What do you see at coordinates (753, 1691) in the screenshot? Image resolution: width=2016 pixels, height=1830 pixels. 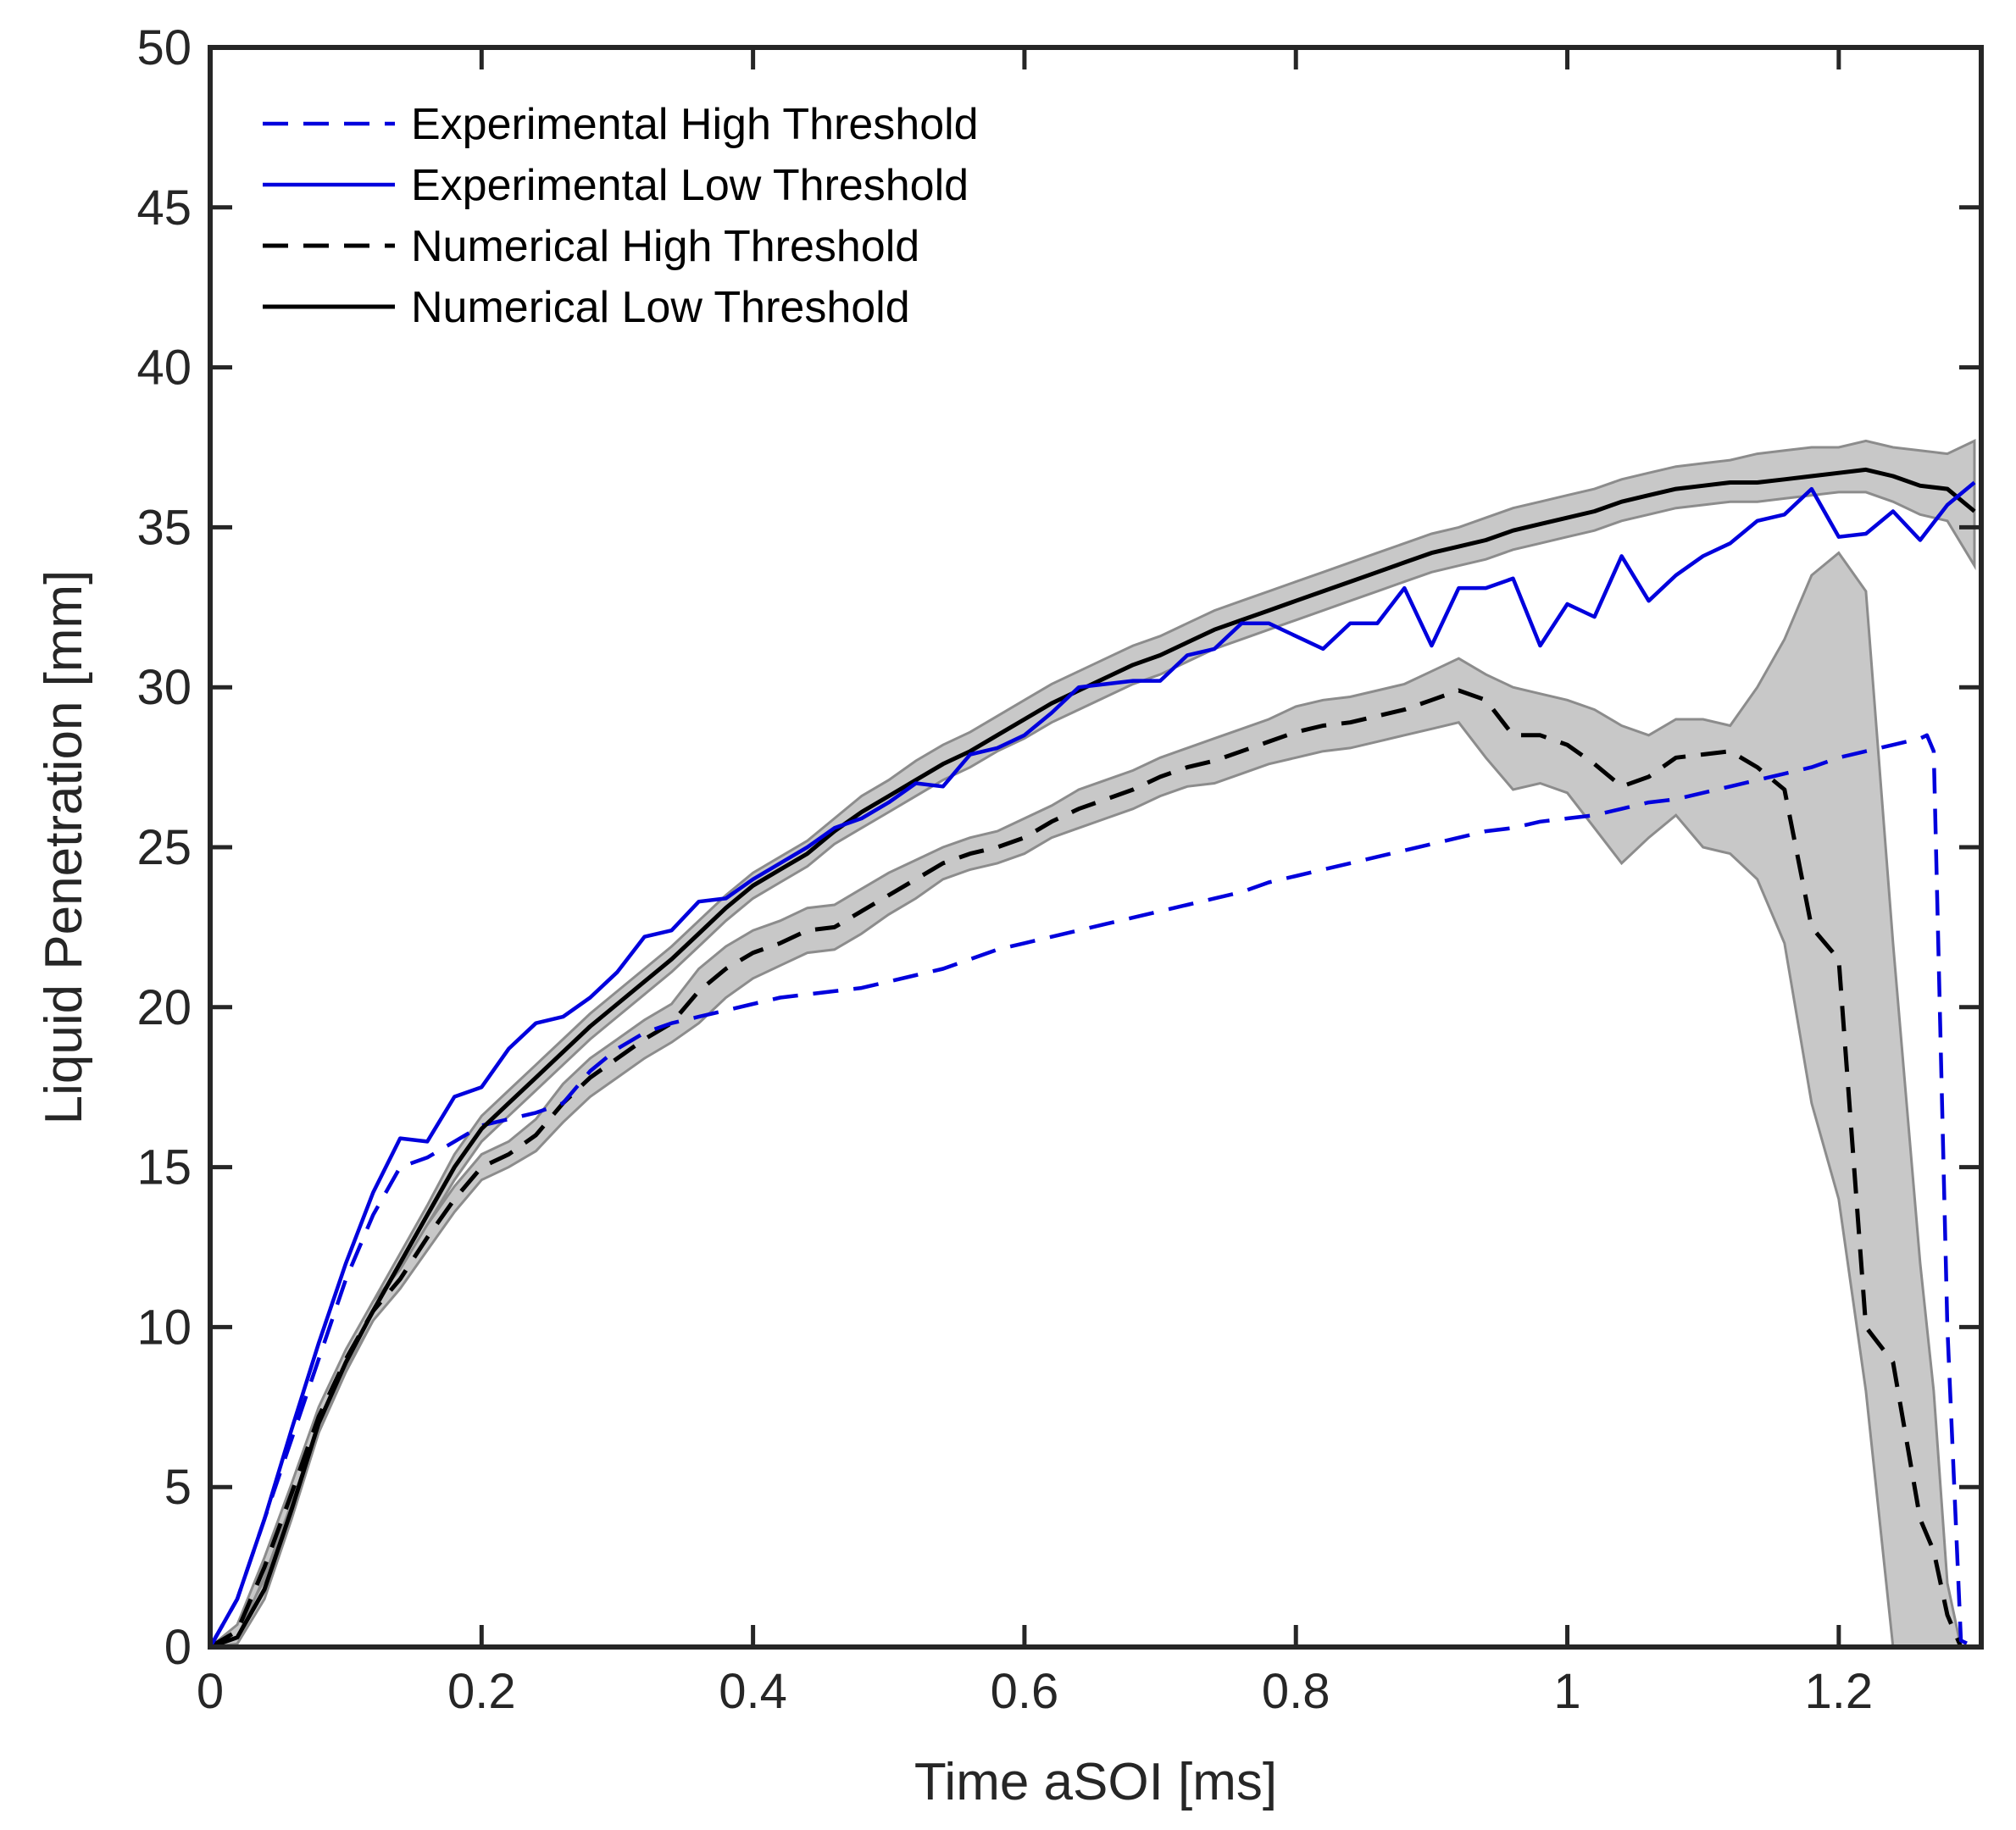 I see `x-tick-label: 0.4` at bounding box center [753, 1691].